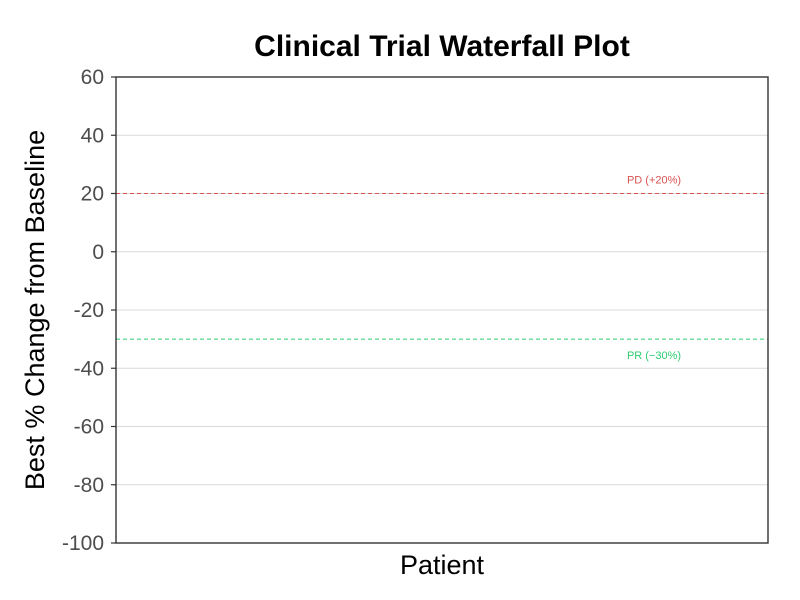 The image size is (800, 600). I want to click on y-axis-title: Best % Change from Baseline, so click(35, 310).